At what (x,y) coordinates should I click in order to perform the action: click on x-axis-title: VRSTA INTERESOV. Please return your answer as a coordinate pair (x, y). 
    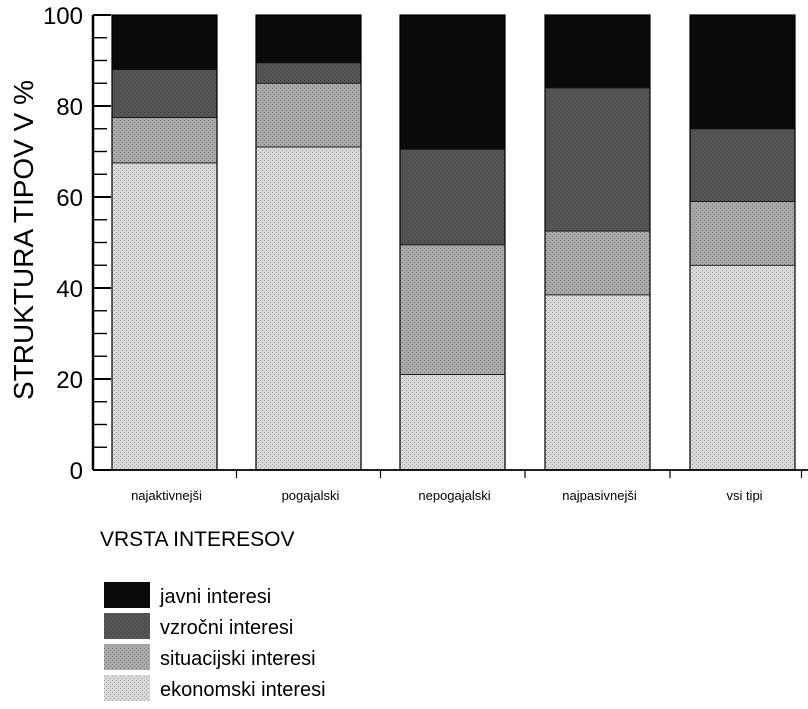
    Looking at the image, I should click on (197, 539).